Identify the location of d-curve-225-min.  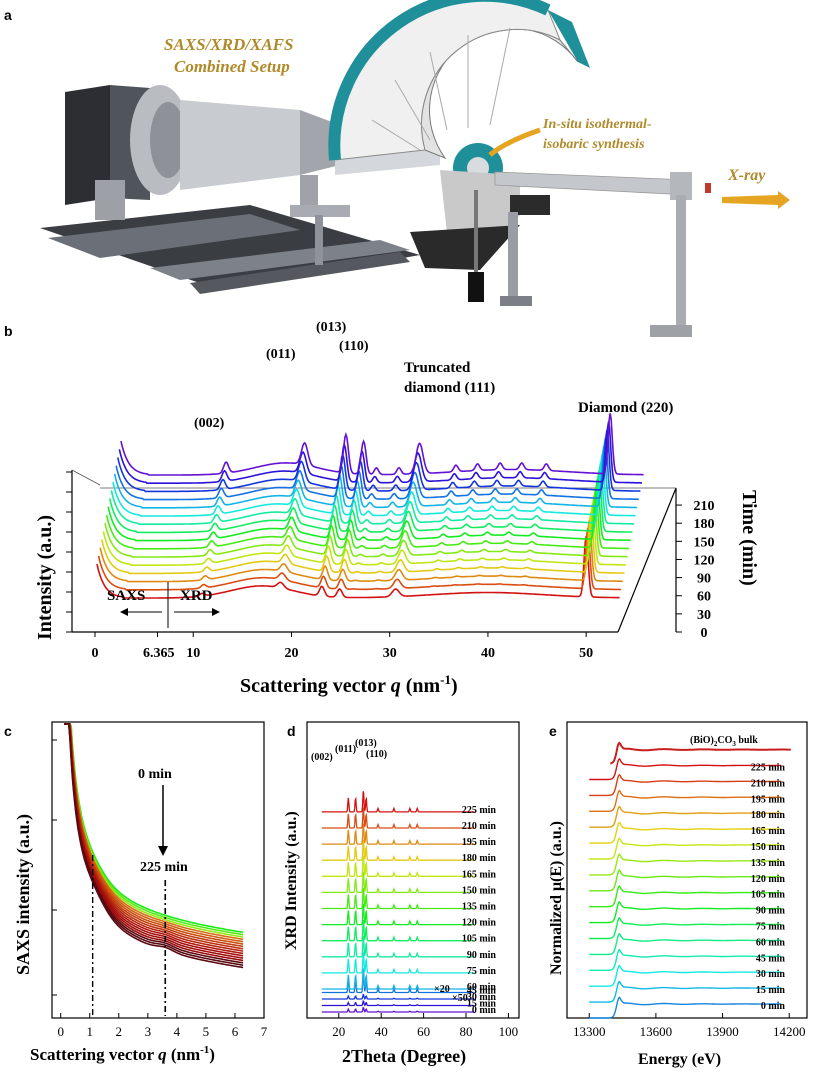
(398, 802).